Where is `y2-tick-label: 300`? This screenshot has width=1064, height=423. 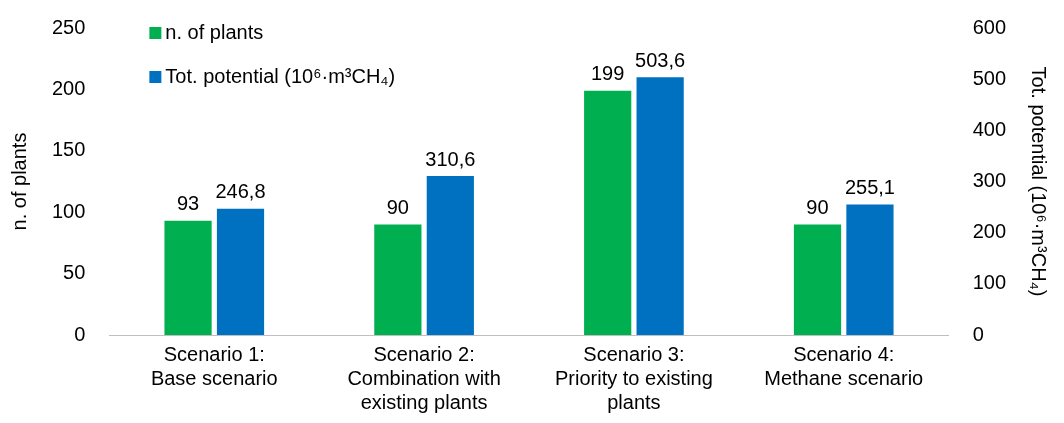 y2-tick-label: 300 is located at coordinates (989, 180).